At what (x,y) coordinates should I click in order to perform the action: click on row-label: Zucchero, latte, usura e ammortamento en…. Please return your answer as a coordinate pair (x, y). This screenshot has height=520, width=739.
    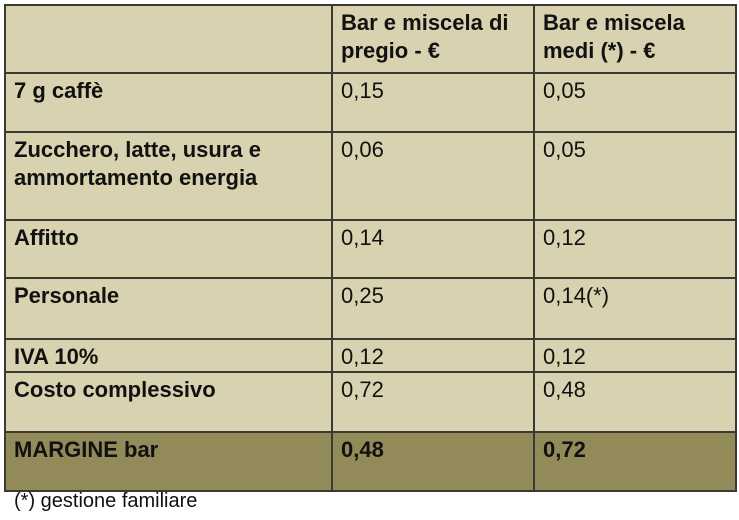
    Looking at the image, I should click on (168, 176).